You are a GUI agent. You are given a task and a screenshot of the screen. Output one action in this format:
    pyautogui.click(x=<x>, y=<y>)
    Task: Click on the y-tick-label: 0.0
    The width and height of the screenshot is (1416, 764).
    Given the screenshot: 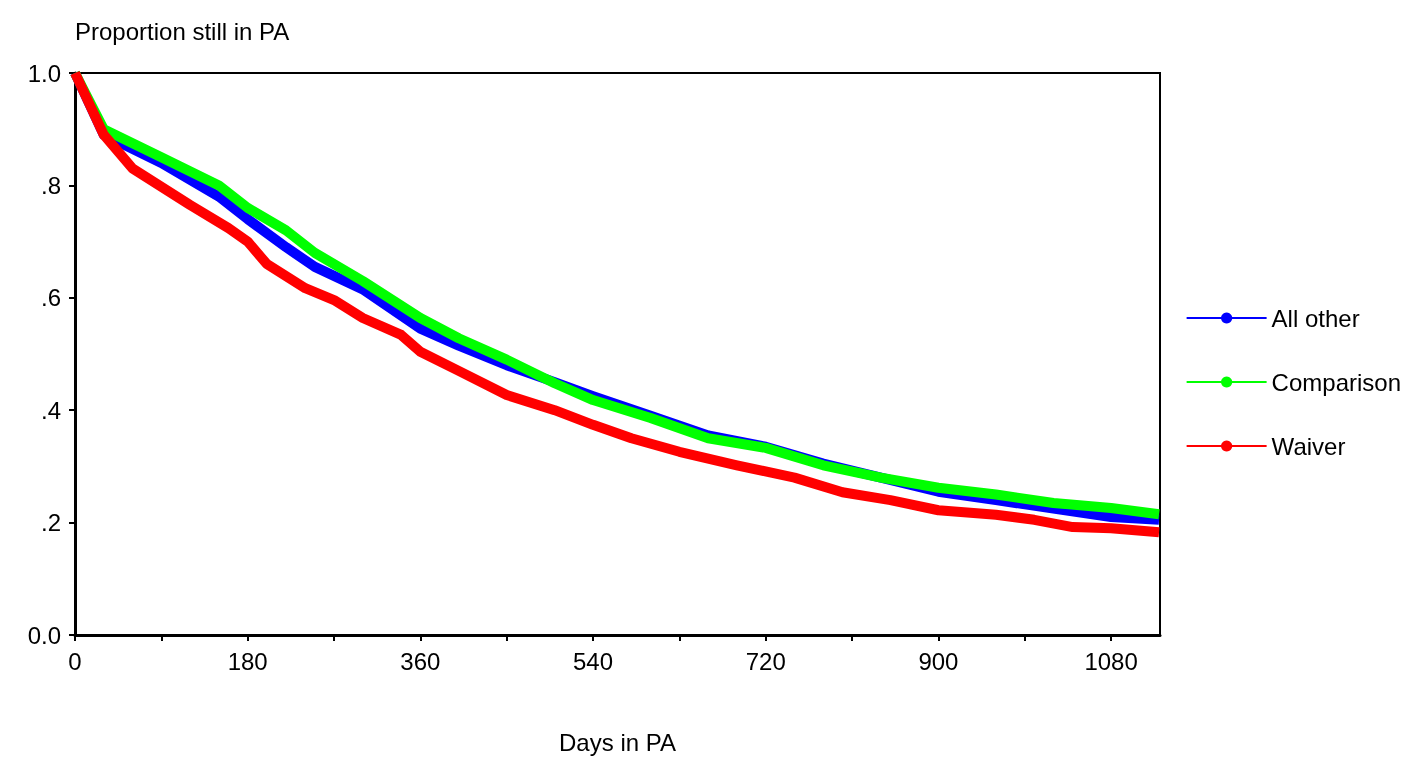 What is the action you would take?
    pyautogui.click(x=44, y=635)
    